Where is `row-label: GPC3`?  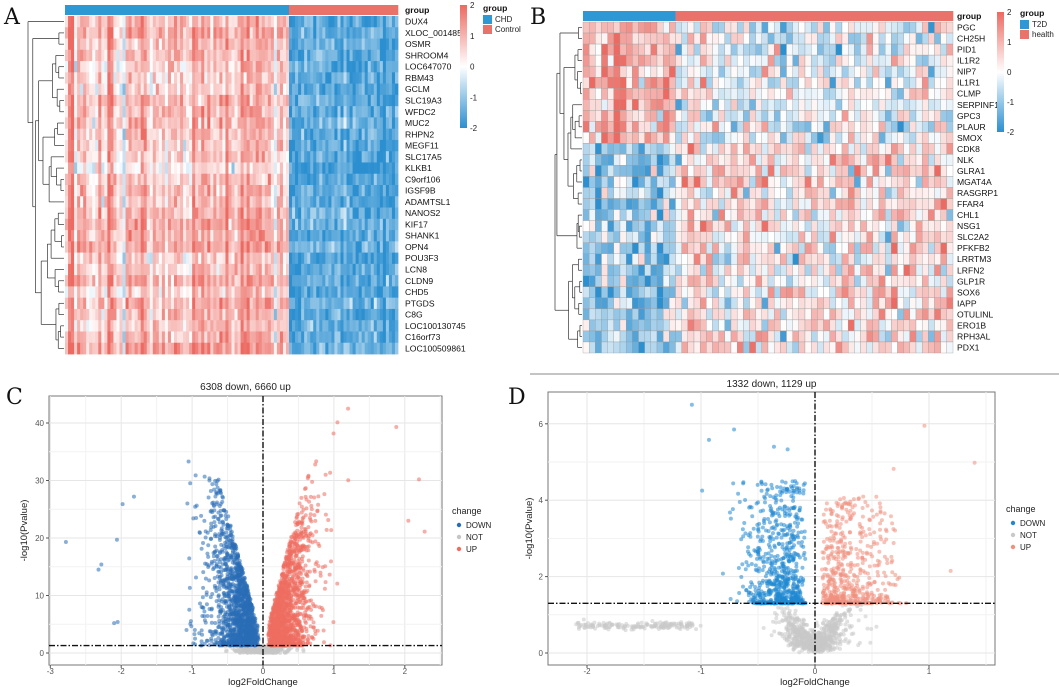
row-label: GPC3 is located at coordinates (969, 116).